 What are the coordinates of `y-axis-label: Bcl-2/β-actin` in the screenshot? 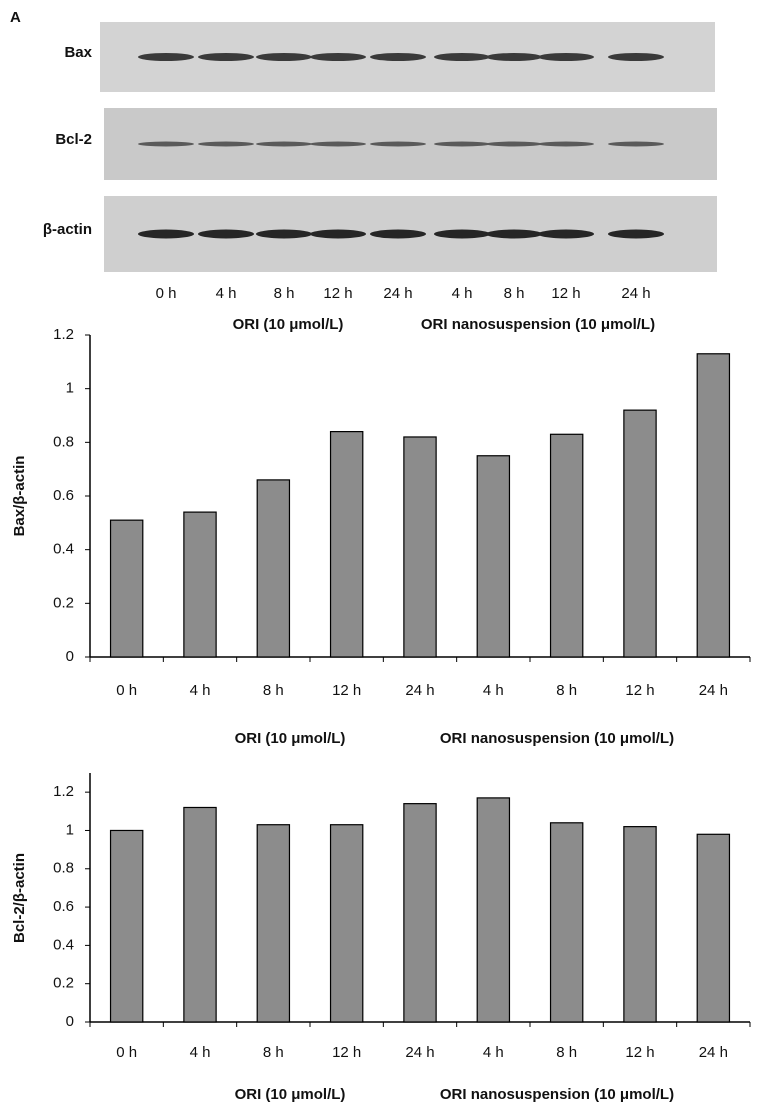 It's located at (19, 898).